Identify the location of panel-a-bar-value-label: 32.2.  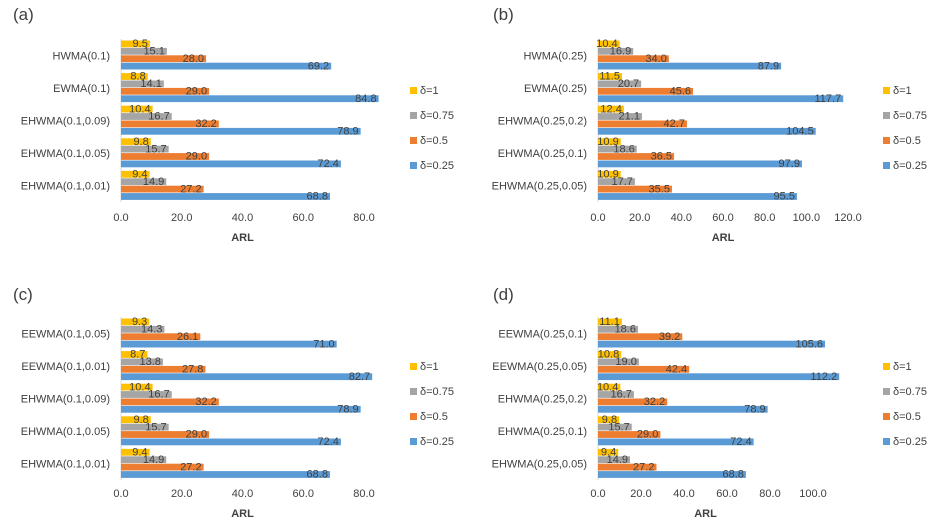
(205, 124).